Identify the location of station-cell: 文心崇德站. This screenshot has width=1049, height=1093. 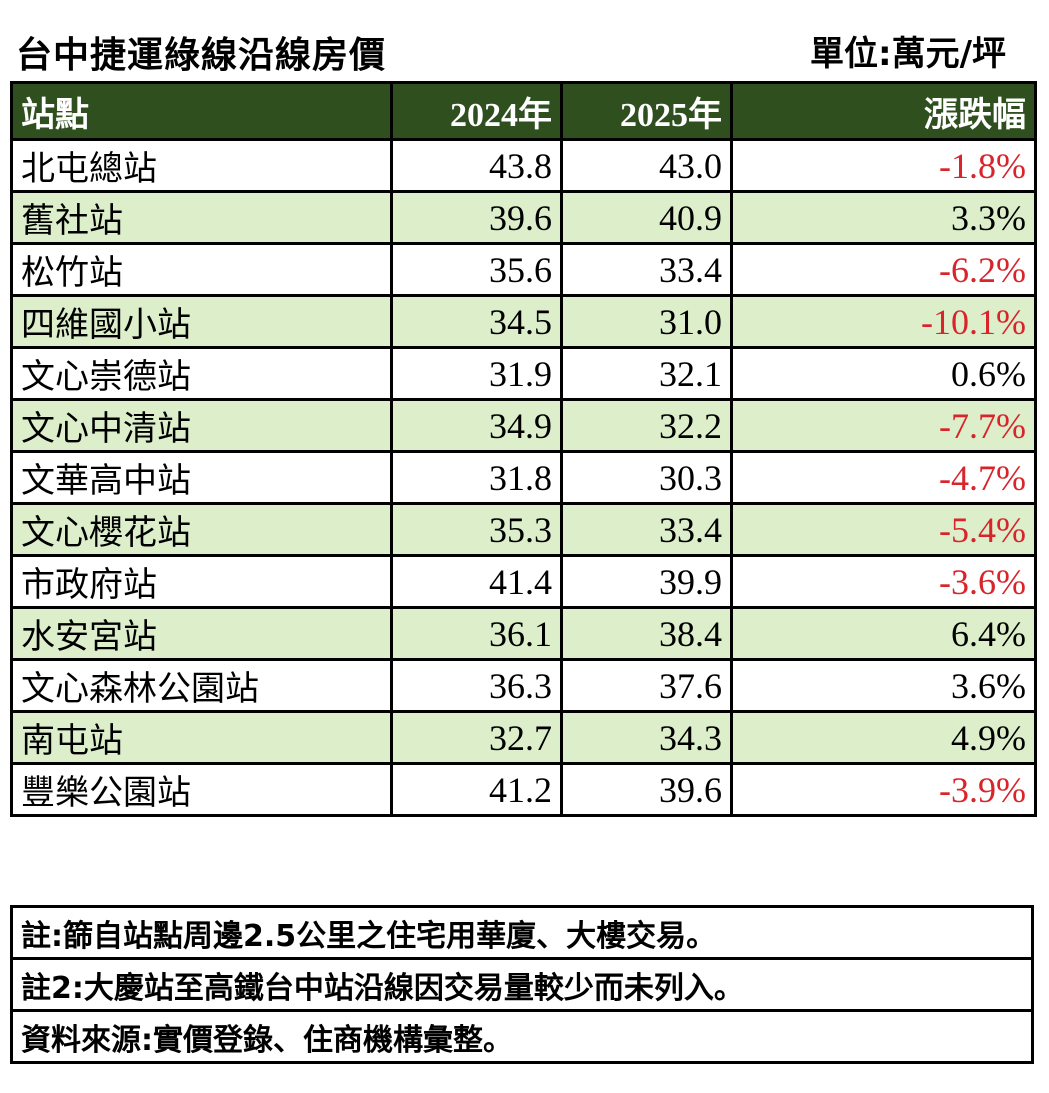
(201, 373).